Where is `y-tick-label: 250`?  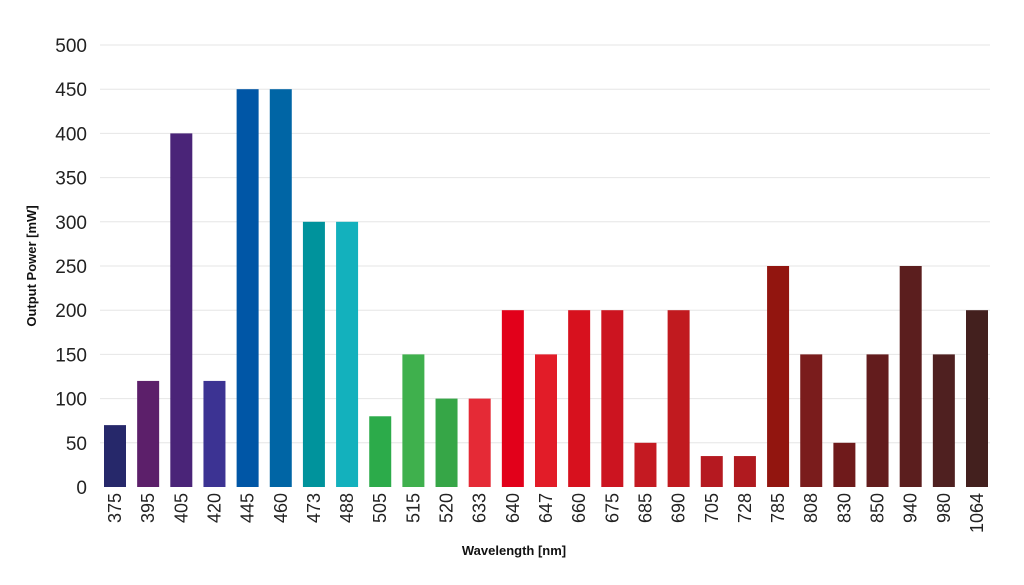
y-tick-label: 250 is located at coordinates (71, 267).